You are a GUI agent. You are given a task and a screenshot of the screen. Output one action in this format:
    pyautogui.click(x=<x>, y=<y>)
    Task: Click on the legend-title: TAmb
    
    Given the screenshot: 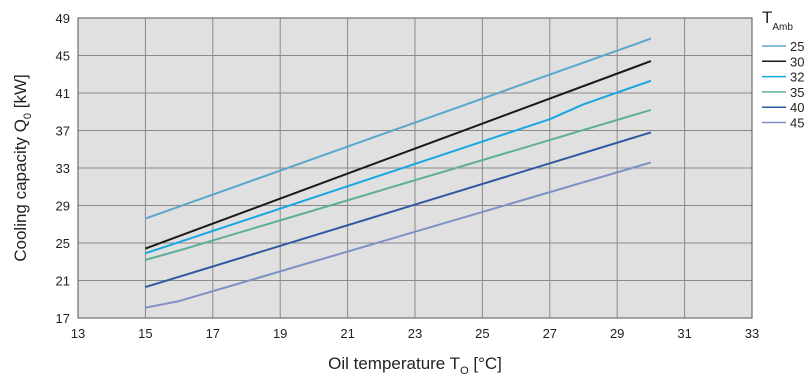 What is the action you would take?
    pyautogui.click(x=777, y=20)
    